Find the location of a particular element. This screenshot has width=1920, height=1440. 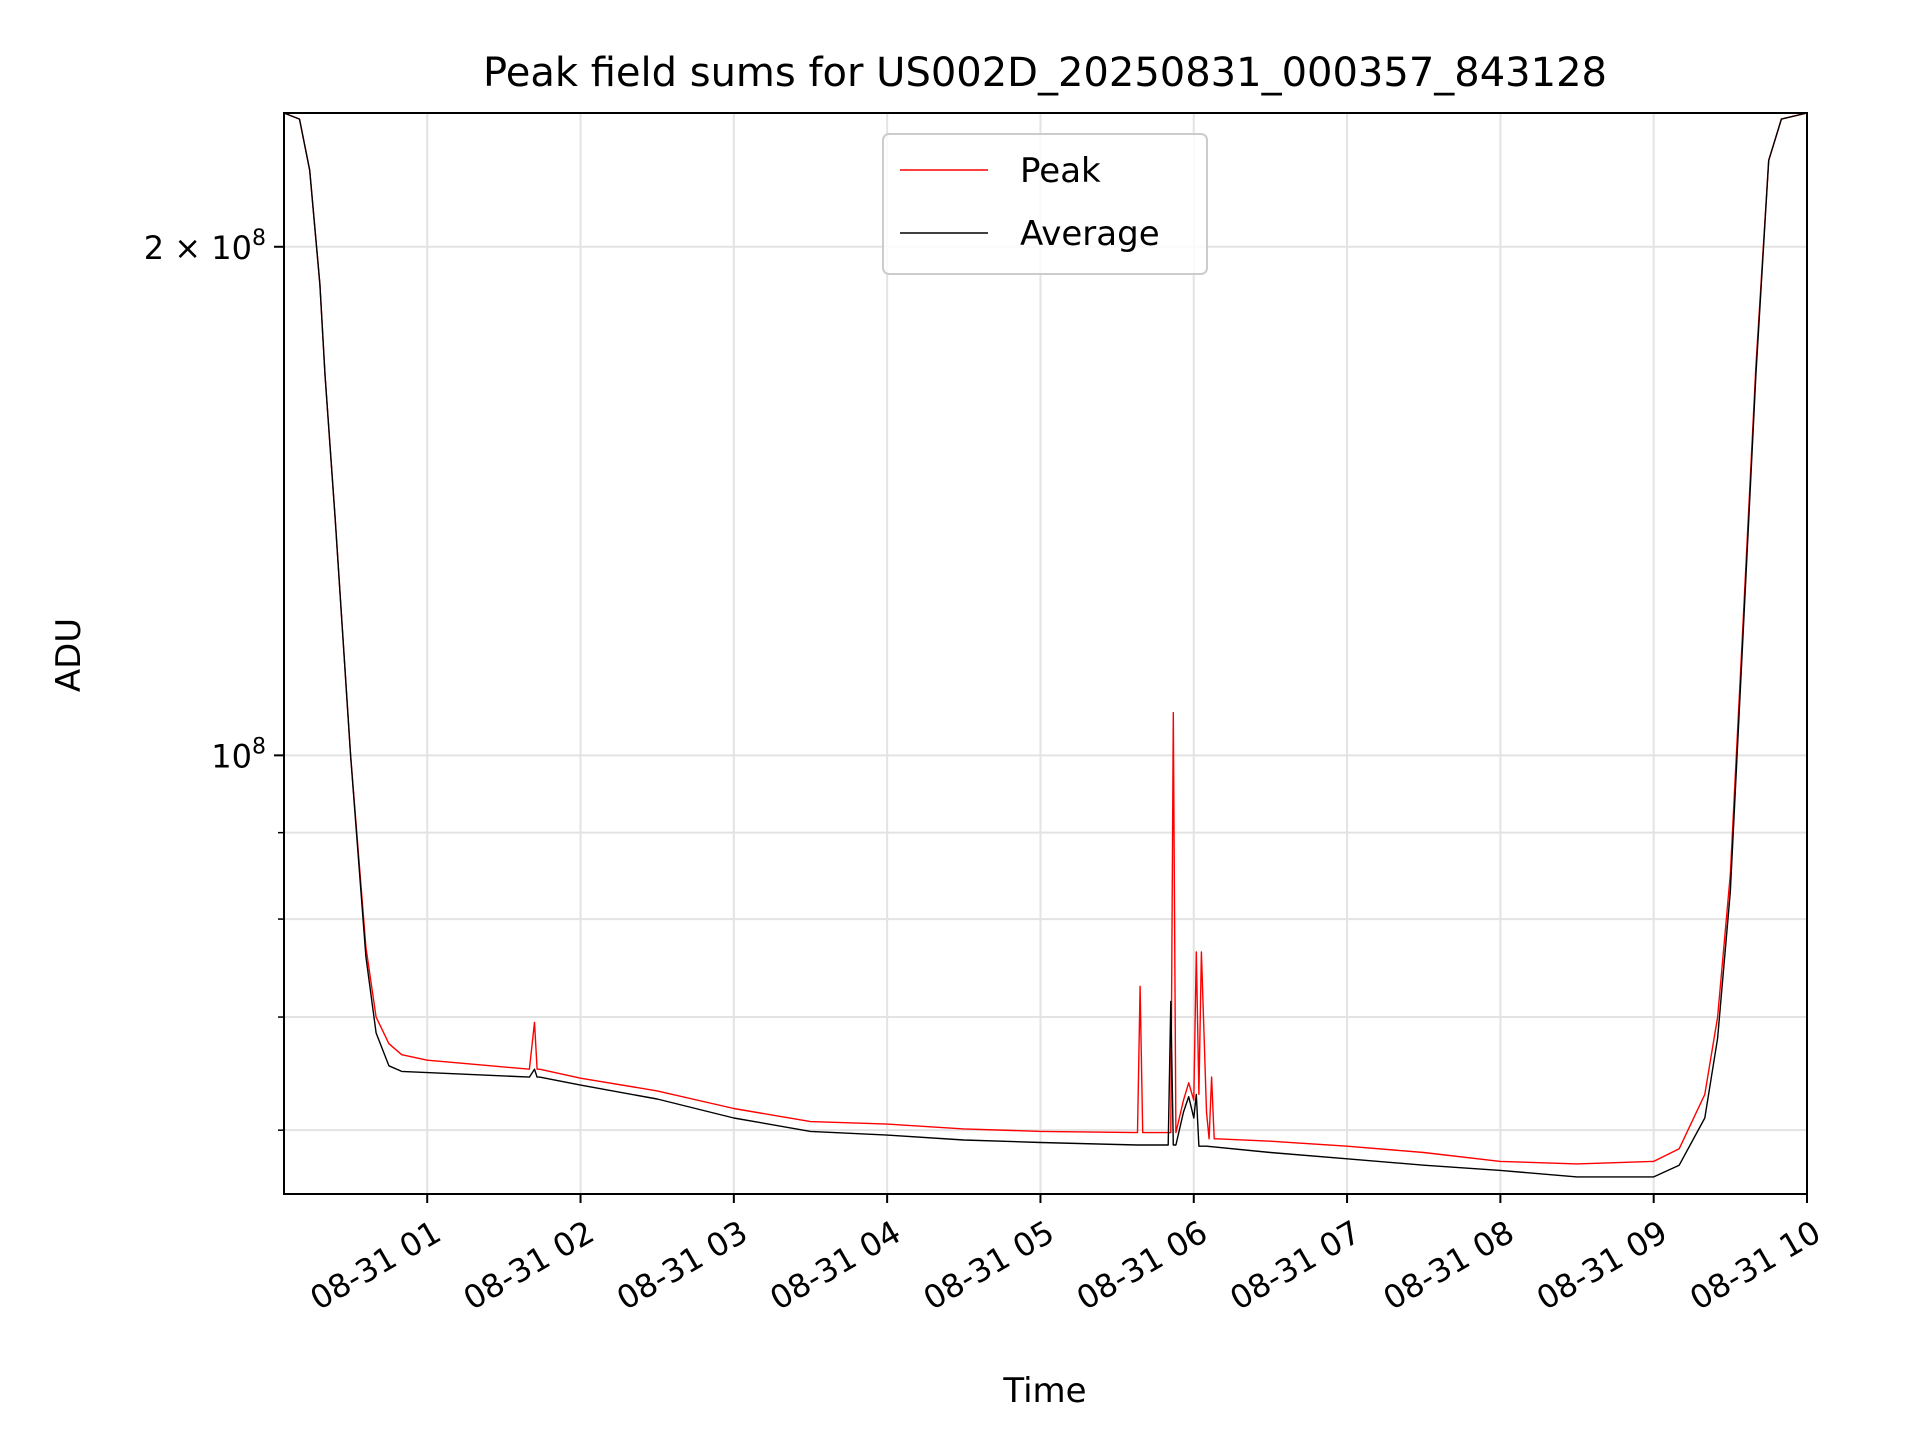

legend-box is located at coordinates (1045, 204).